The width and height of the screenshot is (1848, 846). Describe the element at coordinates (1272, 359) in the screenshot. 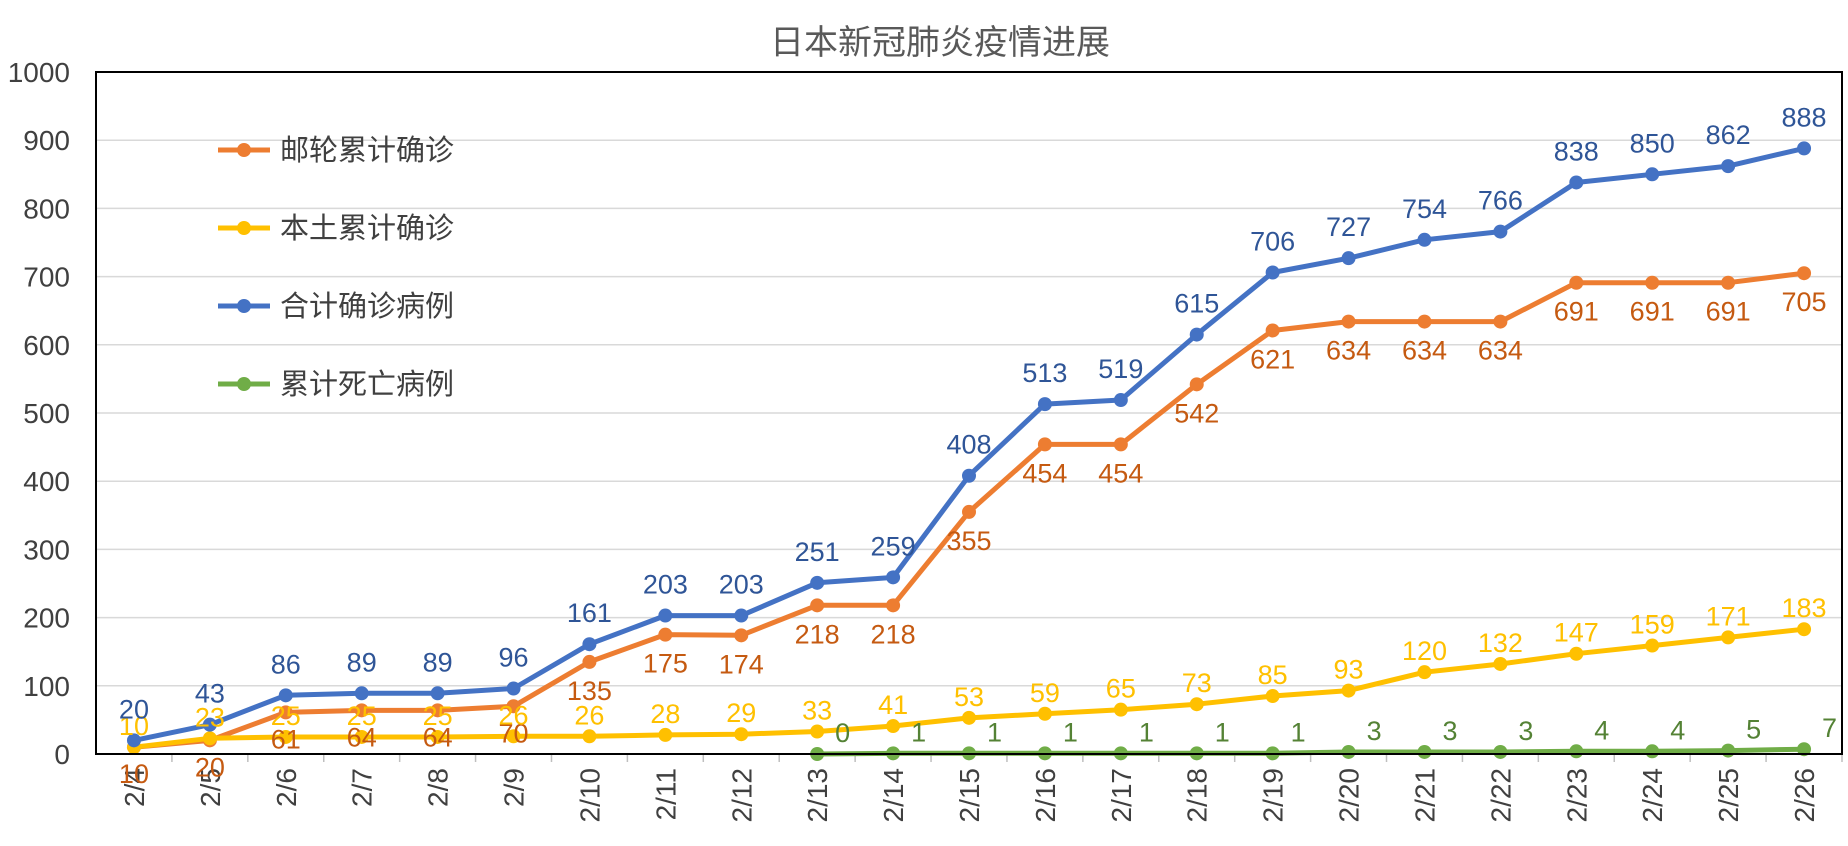

I see `data-label: 621` at that location.